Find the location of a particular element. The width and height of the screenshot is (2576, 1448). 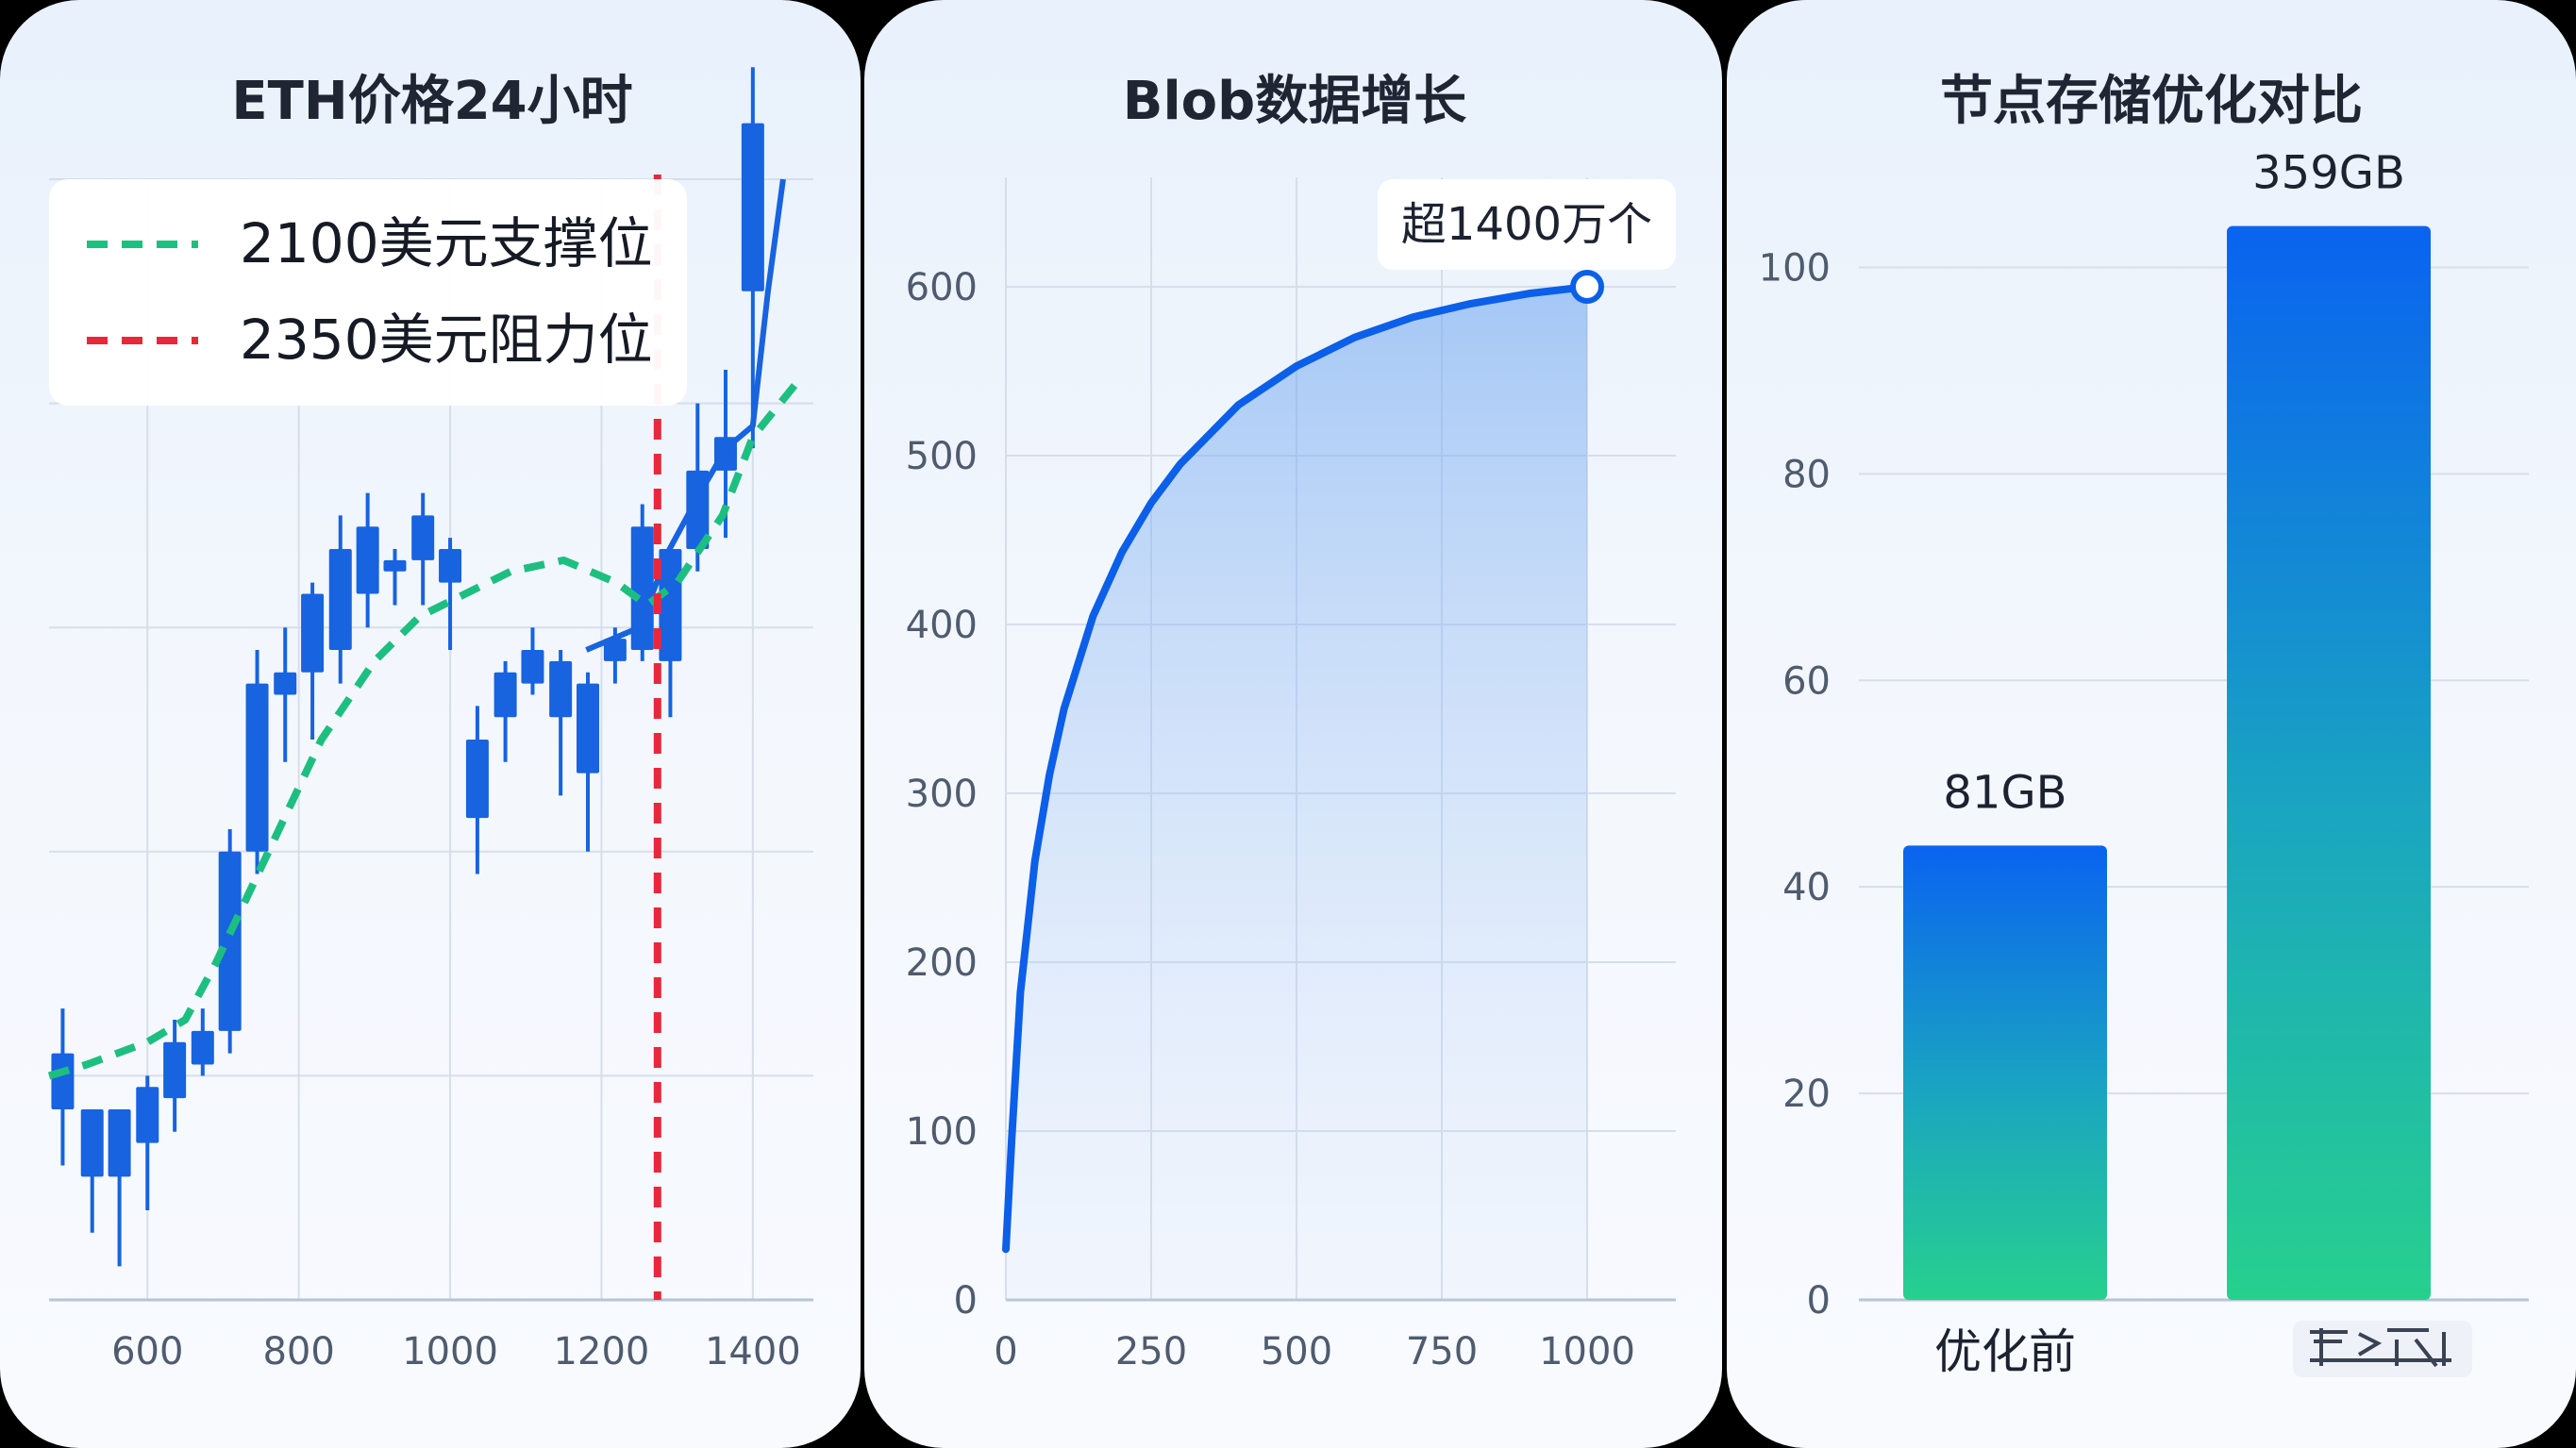

bar-value-label: 359GB is located at coordinates (2328, 173).